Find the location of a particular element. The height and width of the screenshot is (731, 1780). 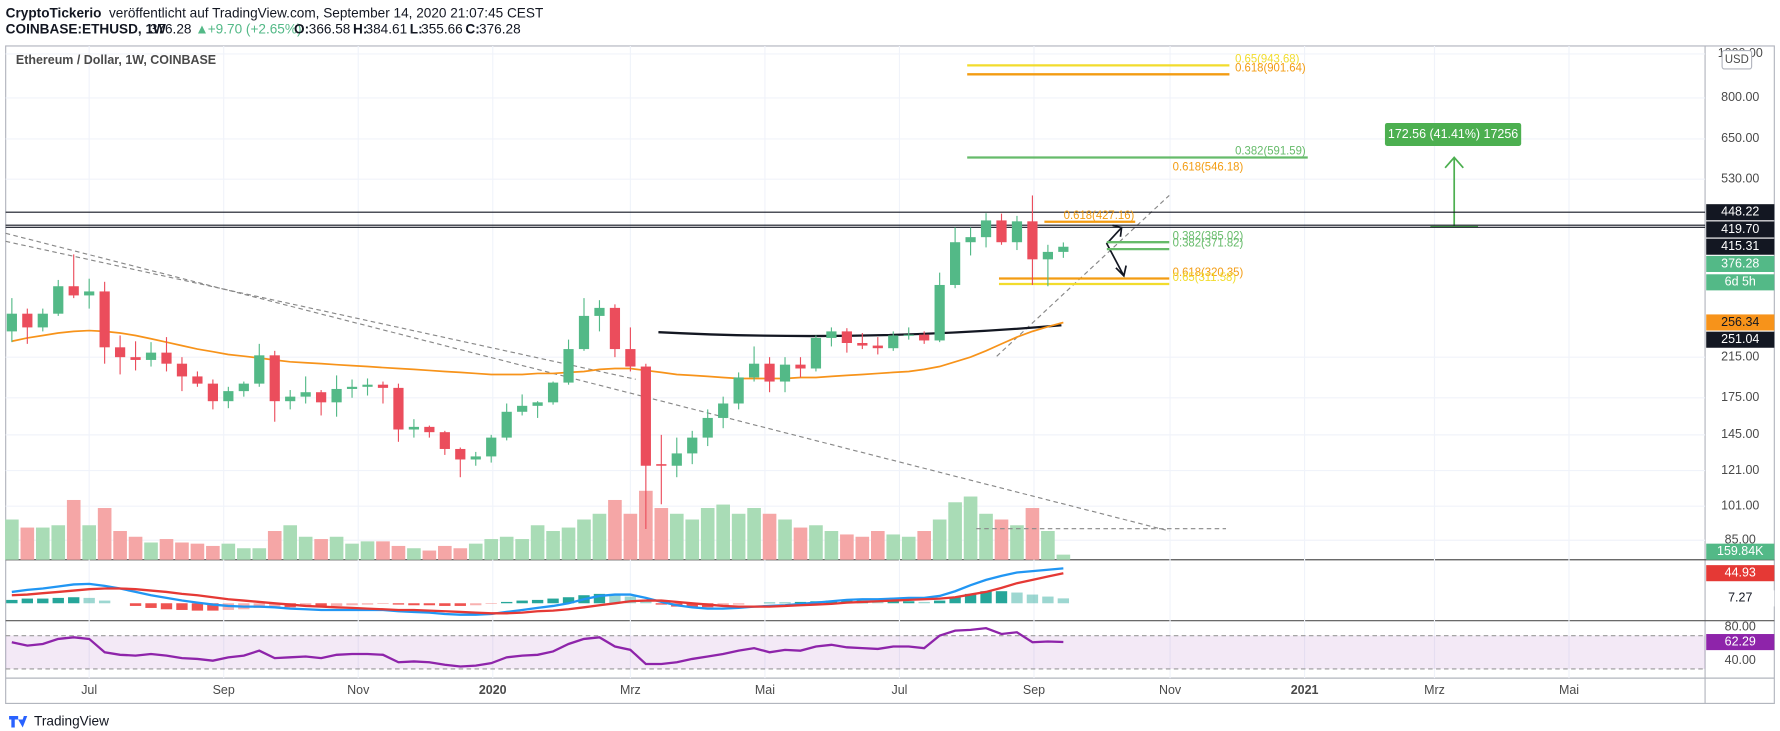

macd-line is located at coordinates (537, 591).